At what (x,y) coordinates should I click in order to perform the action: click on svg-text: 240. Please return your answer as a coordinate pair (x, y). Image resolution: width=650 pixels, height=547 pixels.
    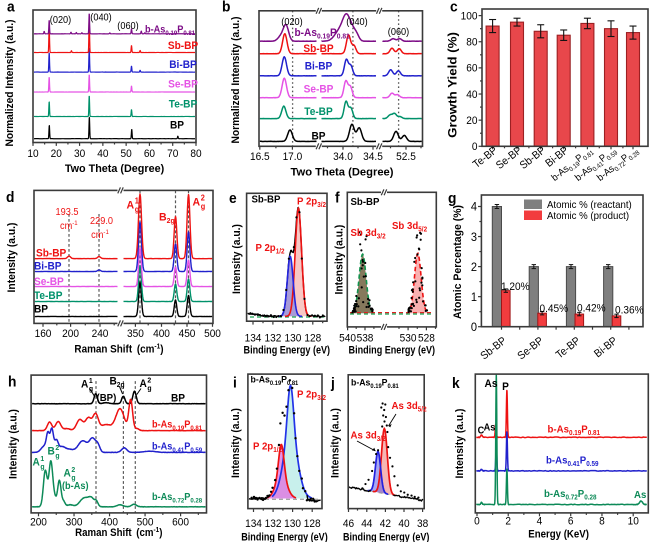
    Looking at the image, I should click on (100, 334).